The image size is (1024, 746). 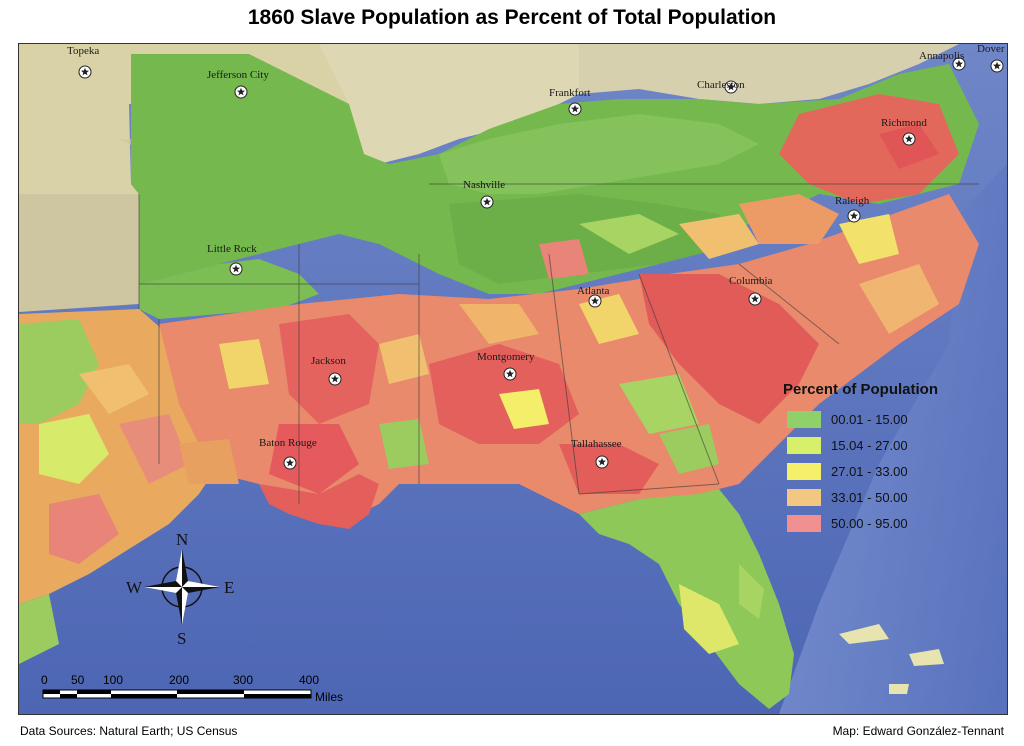 What do you see at coordinates (484, 194) in the screenshot?
I see `city-marker: Nashville` at bounding box center [484, 194].